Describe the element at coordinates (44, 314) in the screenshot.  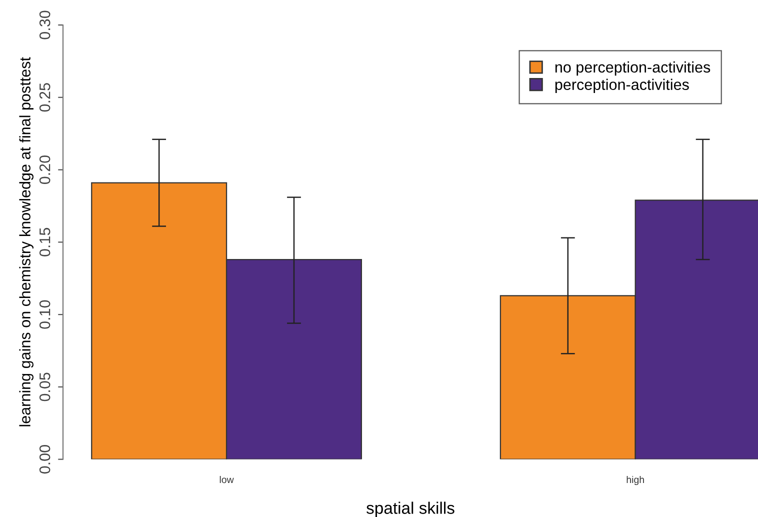
I see `y-tick-label: 0.10` at that location.